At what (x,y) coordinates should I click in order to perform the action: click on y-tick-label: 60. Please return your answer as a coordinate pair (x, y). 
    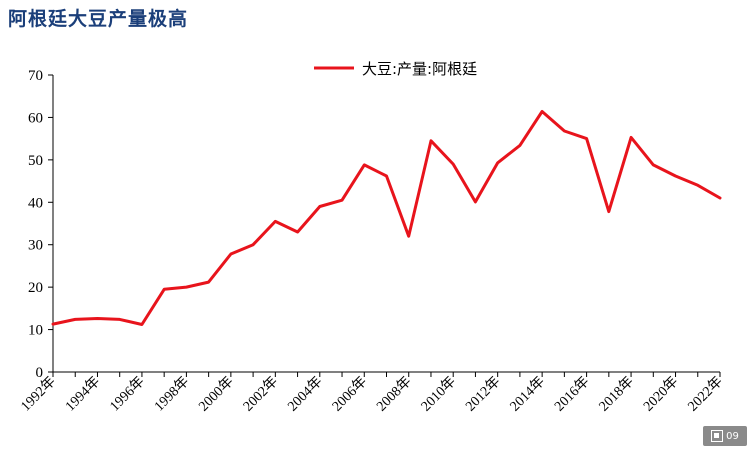
    Looking at the image, I should click on (35, 118).